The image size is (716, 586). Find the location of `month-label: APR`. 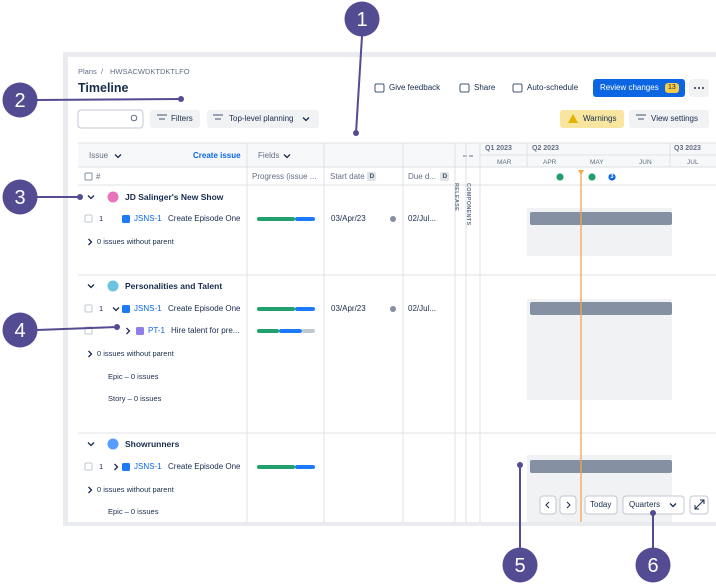

month-label: APR is located at coordinates (550, 162).